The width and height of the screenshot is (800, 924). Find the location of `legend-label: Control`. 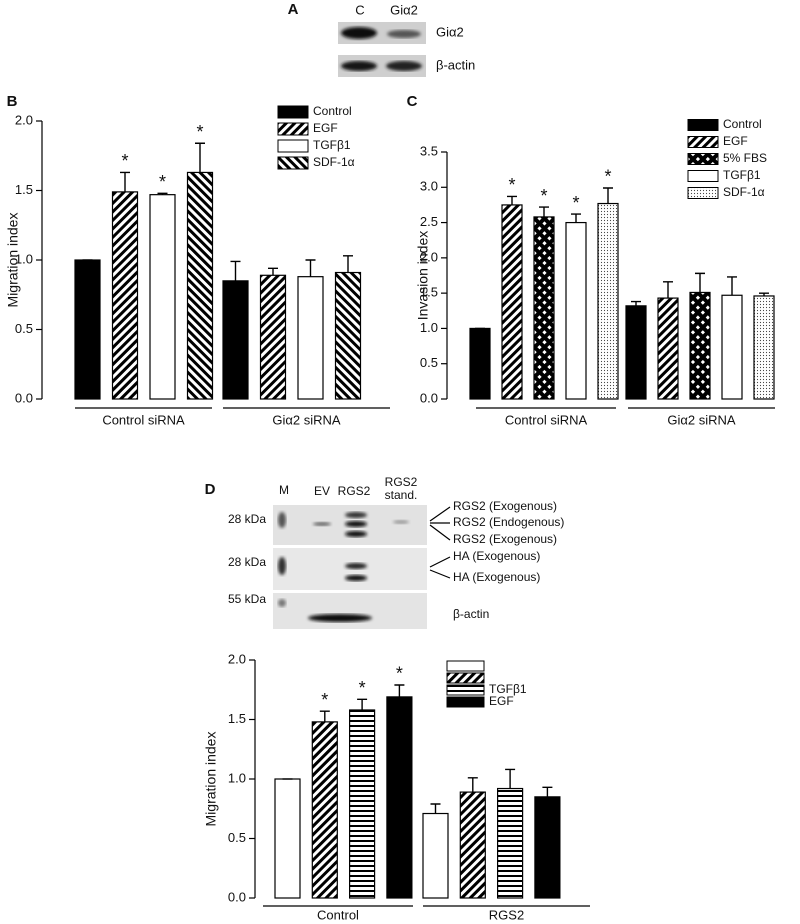

legend-label: Control is located at coordinates (332, 111).